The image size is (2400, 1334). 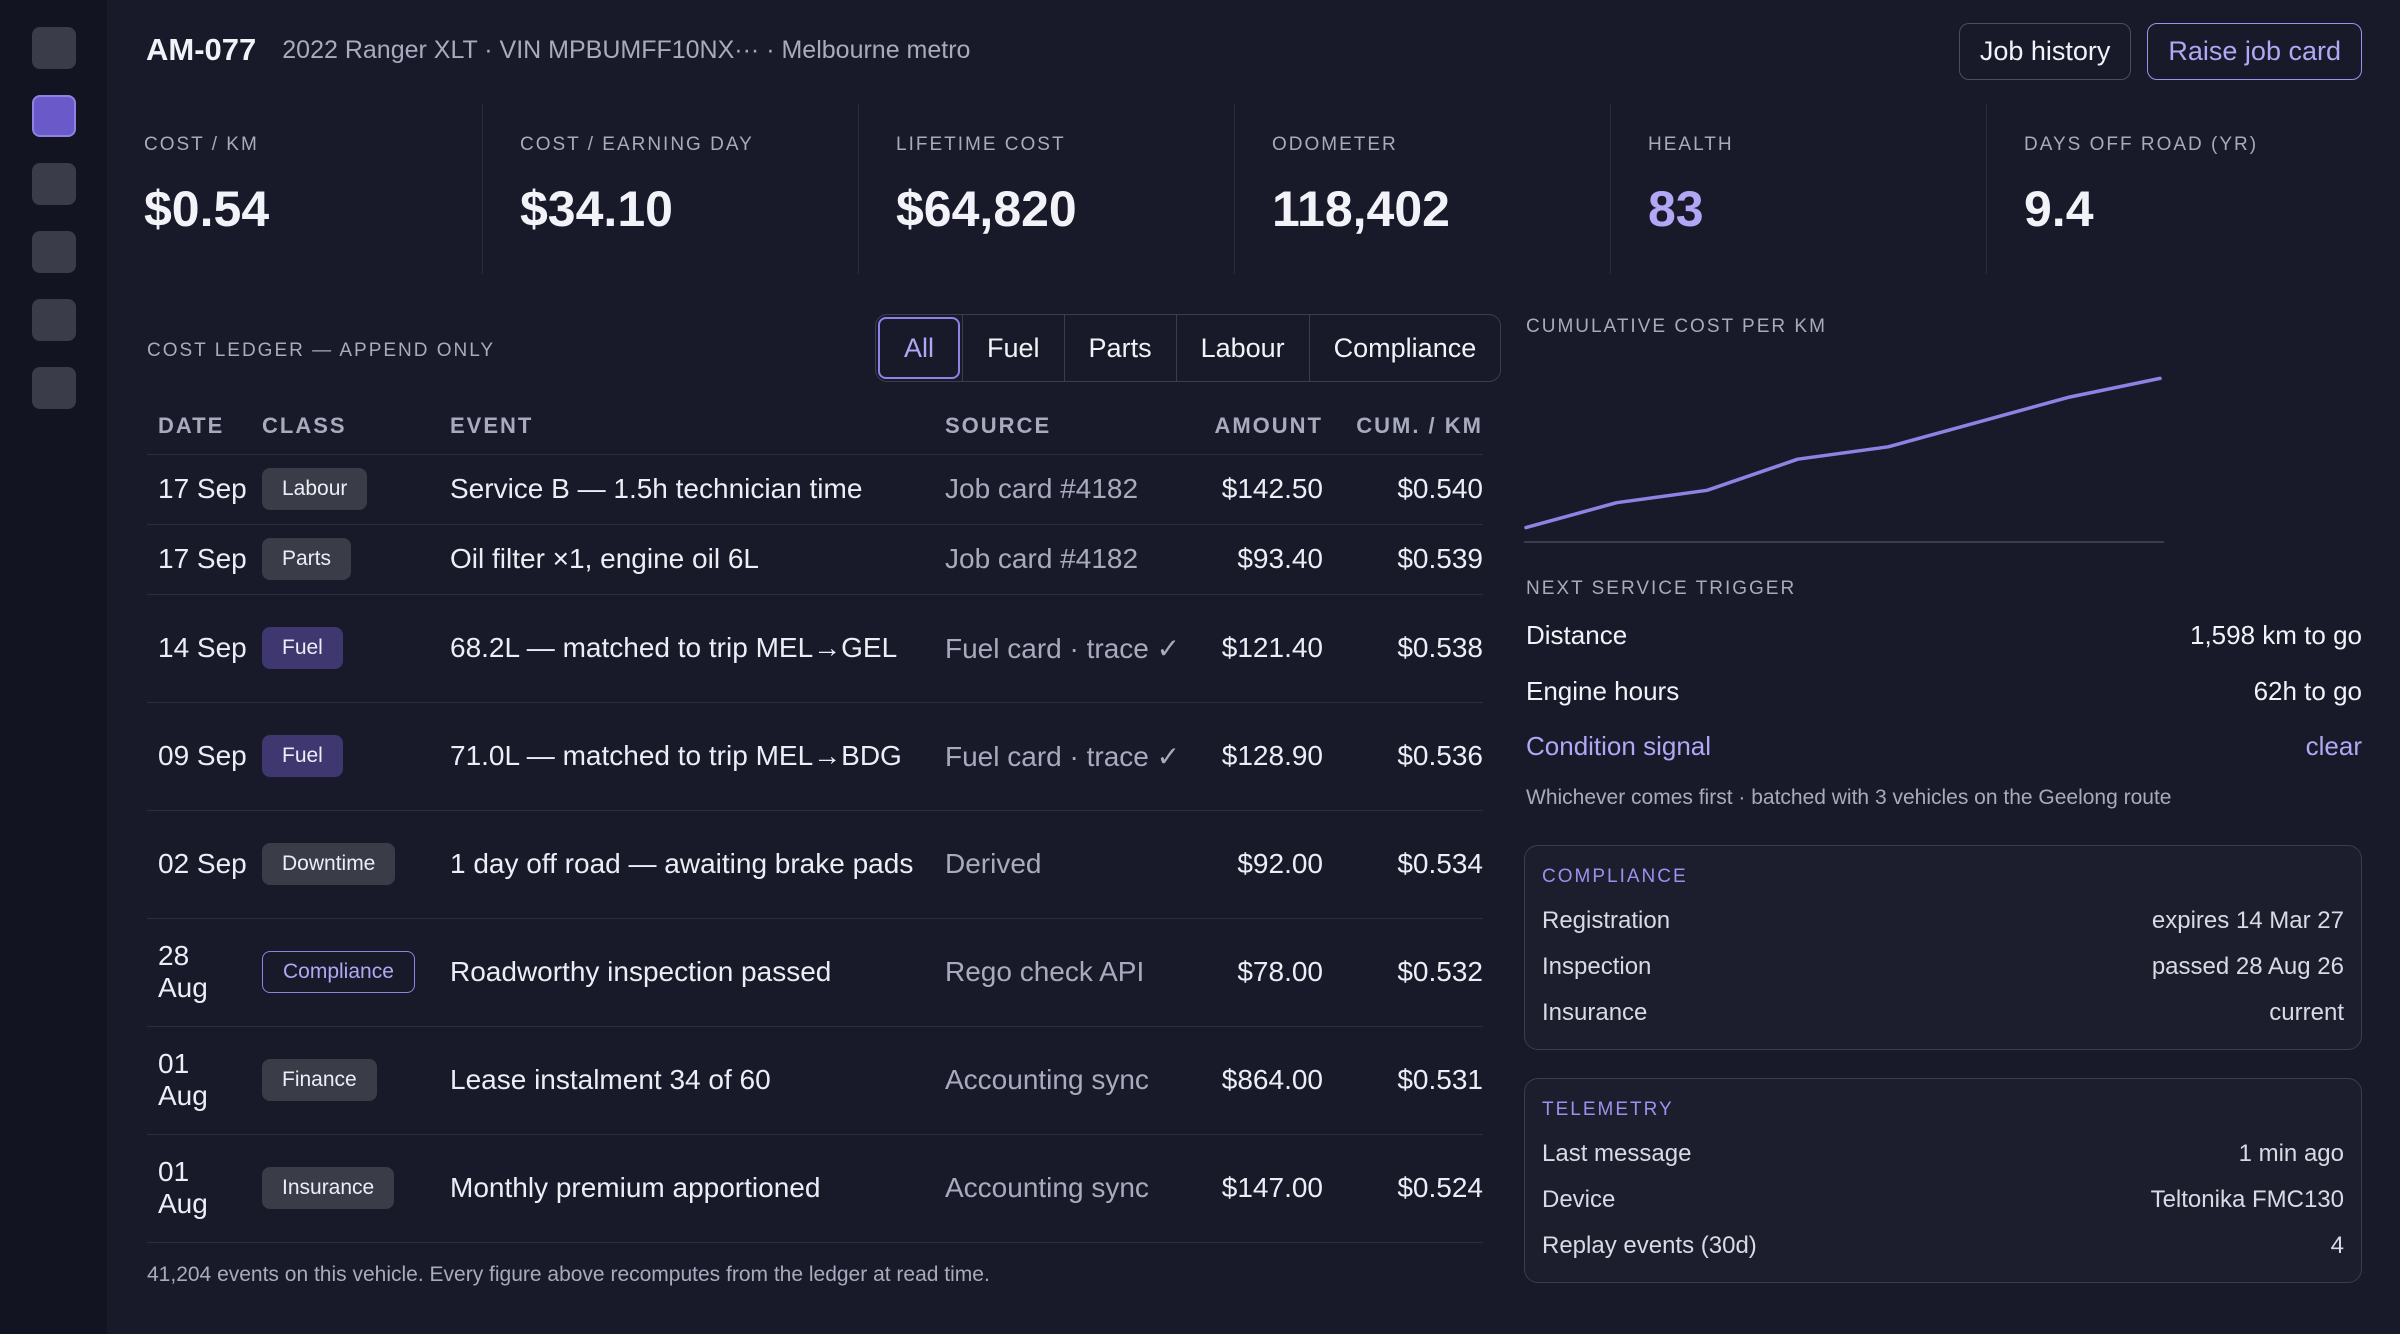 What do you see at coordinates (1414, 972) in the screenshot?
I see `cell-cum-per-km: $0.532` at bounding box center [1414, 972].